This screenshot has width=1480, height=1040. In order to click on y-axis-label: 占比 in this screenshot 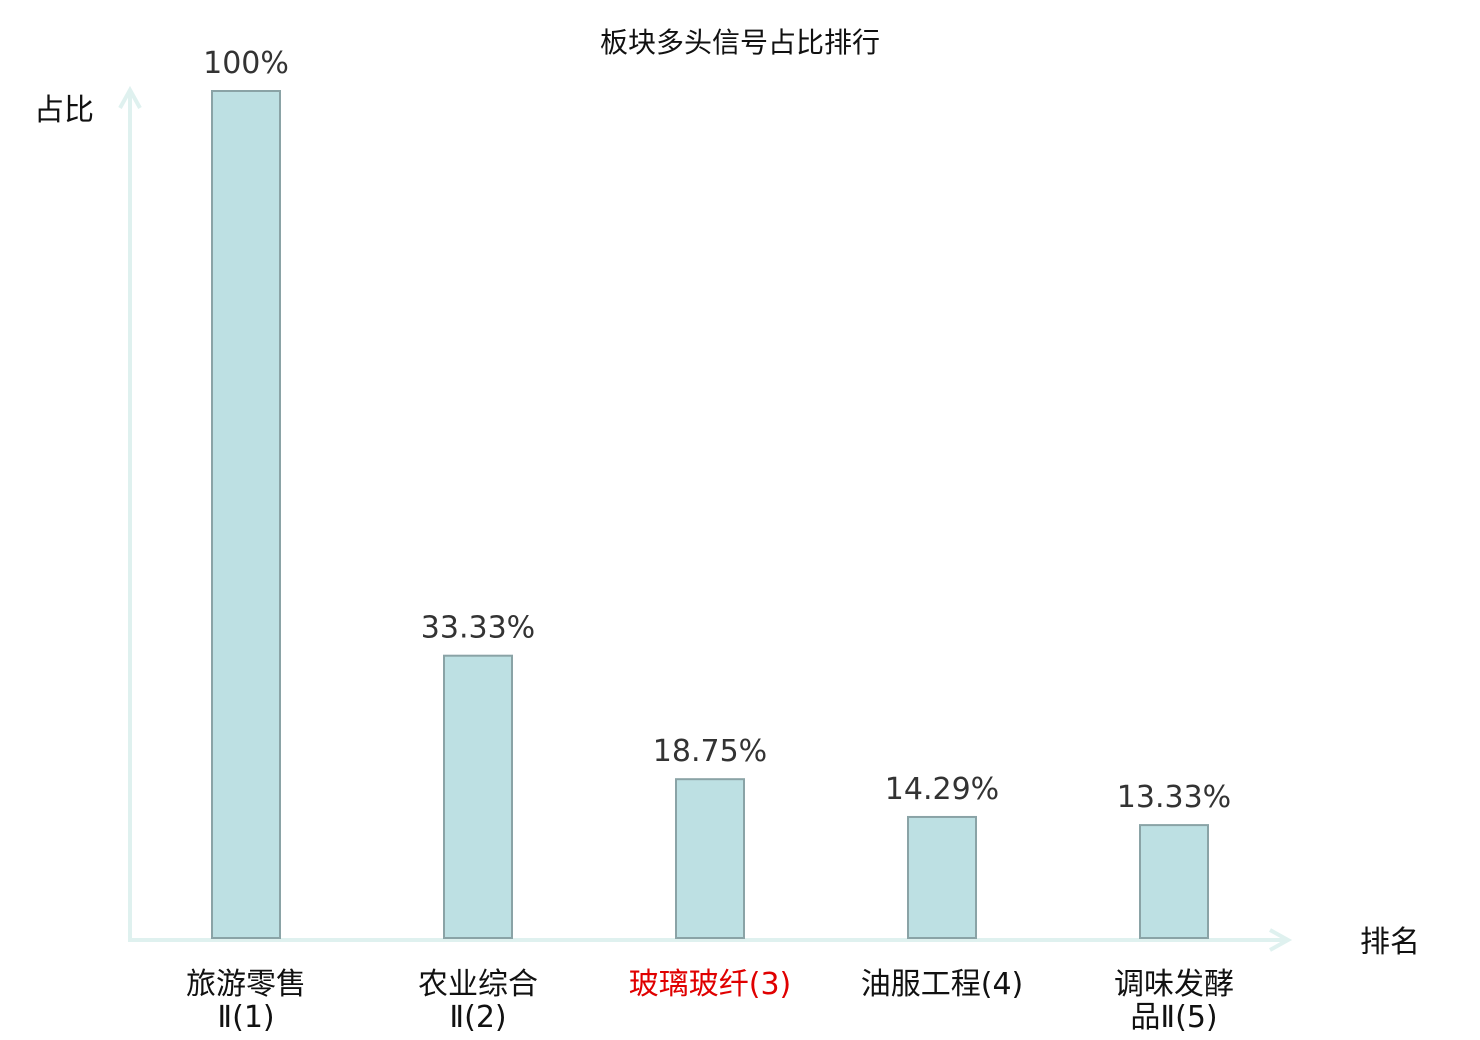, I will do `click(64, 110)`.